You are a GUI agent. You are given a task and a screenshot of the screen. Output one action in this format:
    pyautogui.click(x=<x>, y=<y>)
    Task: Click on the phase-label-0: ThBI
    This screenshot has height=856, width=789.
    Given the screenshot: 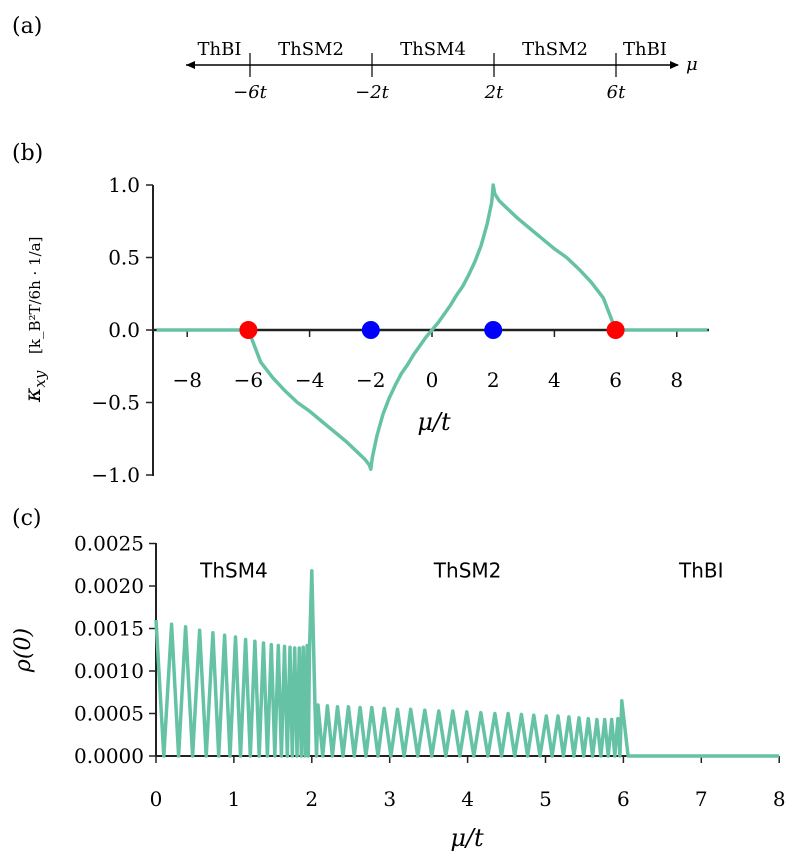 What is the action you would take?
    pyautogui.click(x=220, y=49)
    